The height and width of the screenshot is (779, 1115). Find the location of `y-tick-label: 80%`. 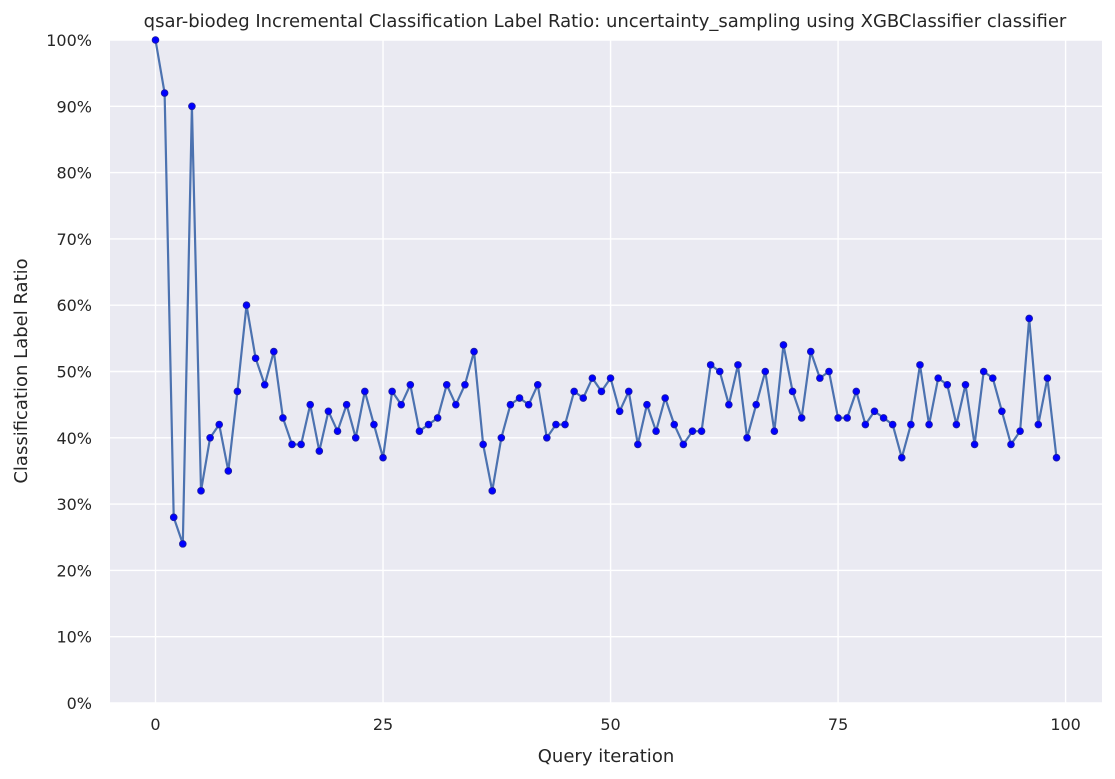

y-tick-label: 80% is located at coordinates (74, 173).